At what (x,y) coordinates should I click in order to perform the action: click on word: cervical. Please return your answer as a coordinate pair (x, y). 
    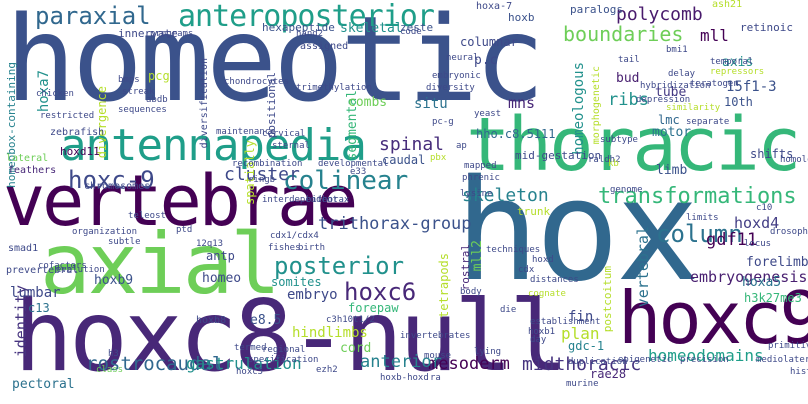
    Looking at the image, I should click on (284, 134).